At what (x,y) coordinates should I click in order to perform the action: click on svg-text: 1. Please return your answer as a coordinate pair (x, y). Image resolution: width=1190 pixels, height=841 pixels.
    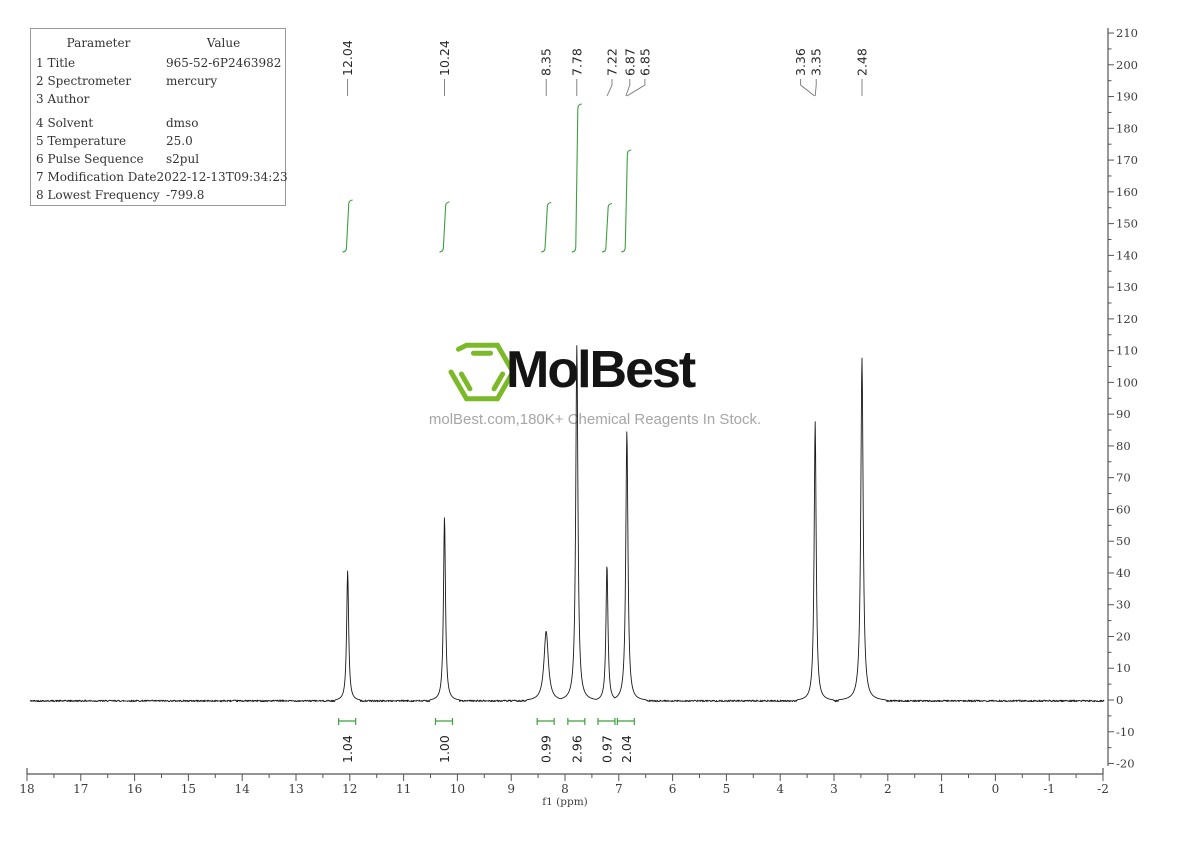
    Looking at the image, I should click on (942, 789).